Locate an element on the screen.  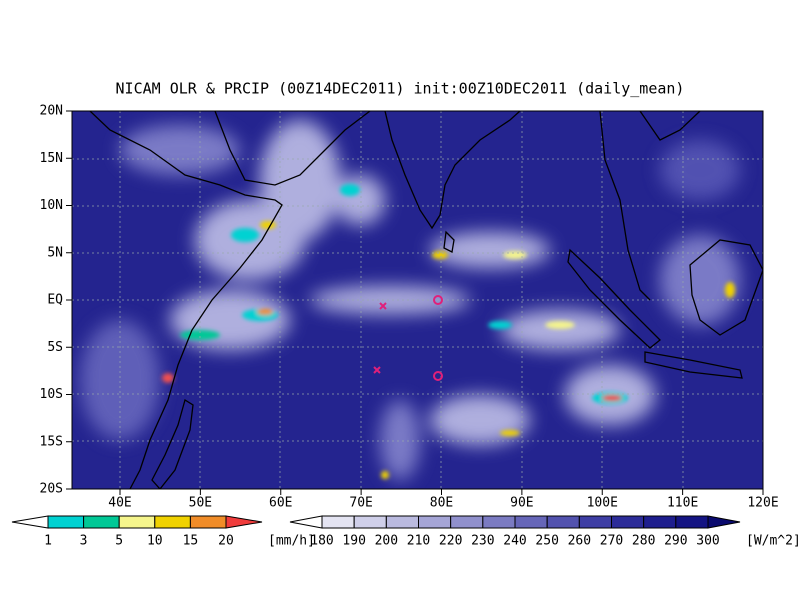
lon-label: 70E is located at coordinates (360, 503).